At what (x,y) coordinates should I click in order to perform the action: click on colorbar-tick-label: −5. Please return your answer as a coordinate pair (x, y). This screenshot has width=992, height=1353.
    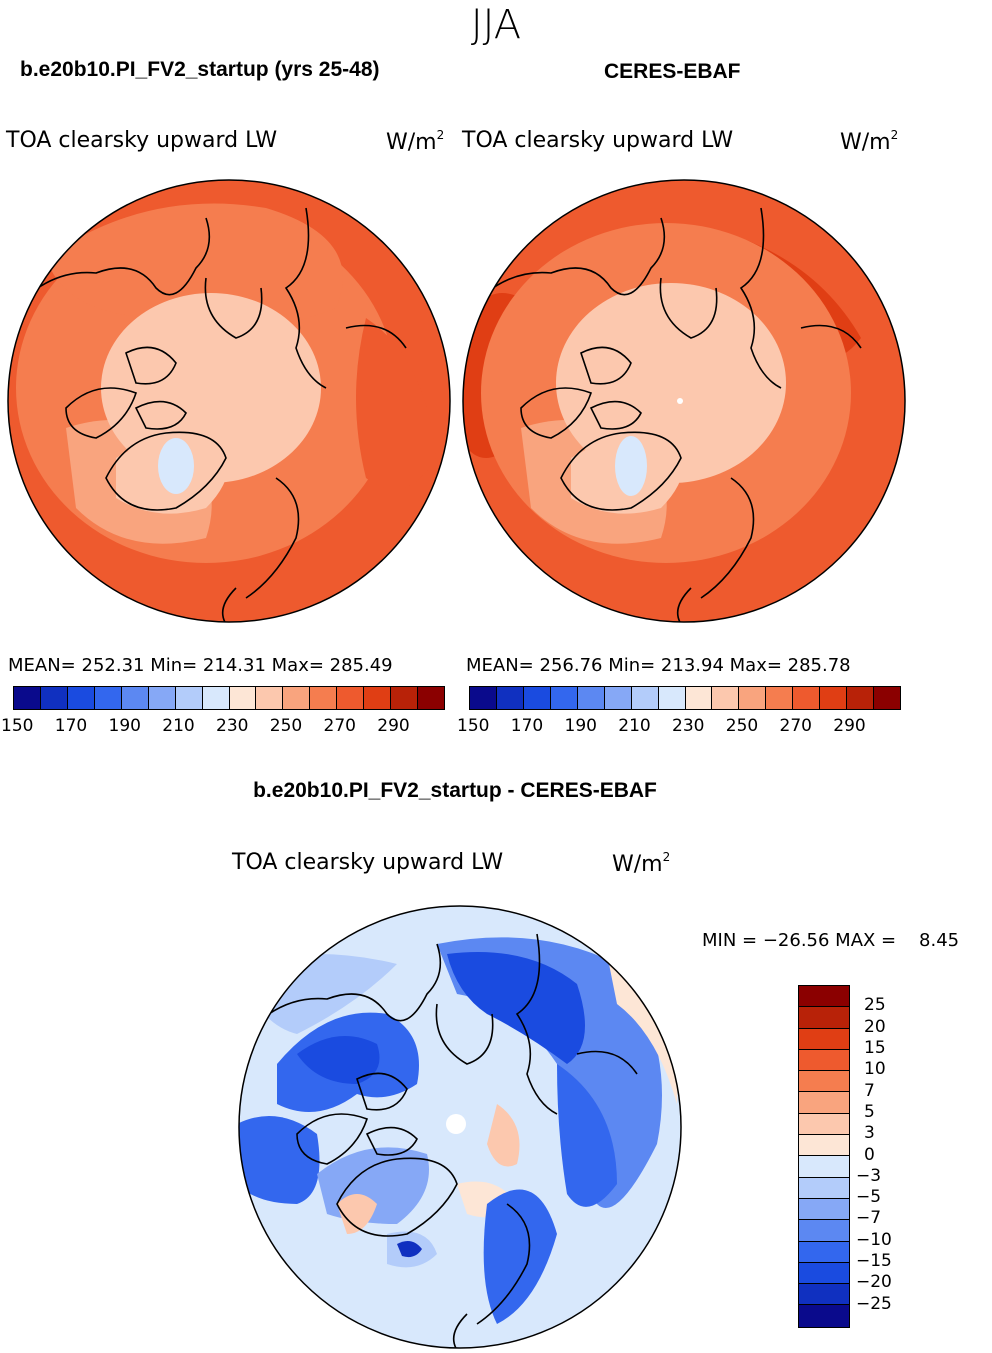
    Looking at the image, I should click on (869, 1197).